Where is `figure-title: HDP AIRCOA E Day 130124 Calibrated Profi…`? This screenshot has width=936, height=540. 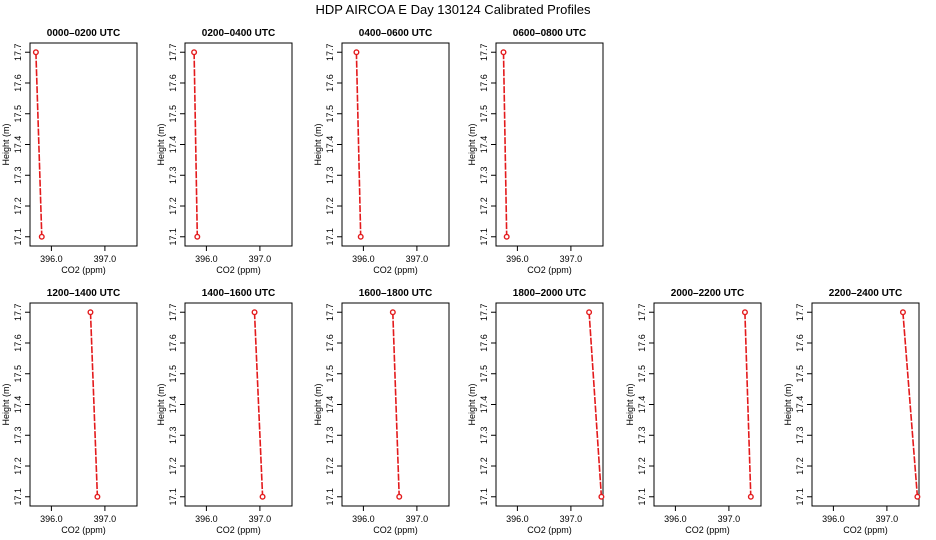 figure-title: HDP AIRCOA E Day 130124 Calibrated Profi… is located at coordinates (453, 9).